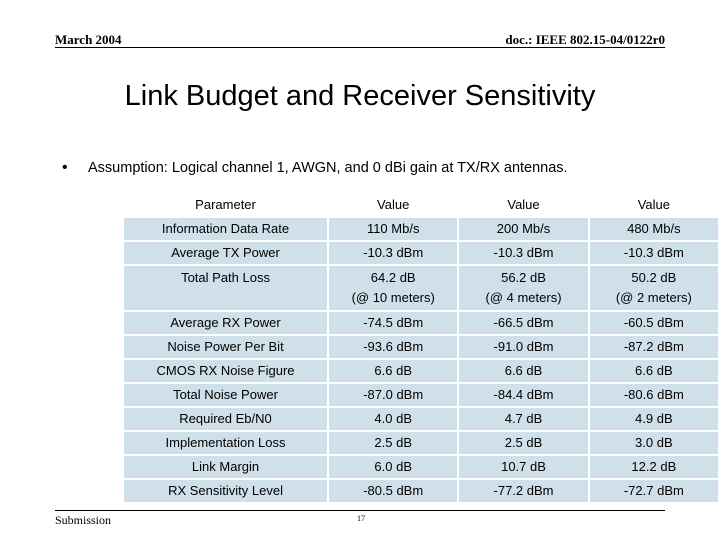  I want to click on table-header-row: Parameter Value Value Value, so click(421, 205).